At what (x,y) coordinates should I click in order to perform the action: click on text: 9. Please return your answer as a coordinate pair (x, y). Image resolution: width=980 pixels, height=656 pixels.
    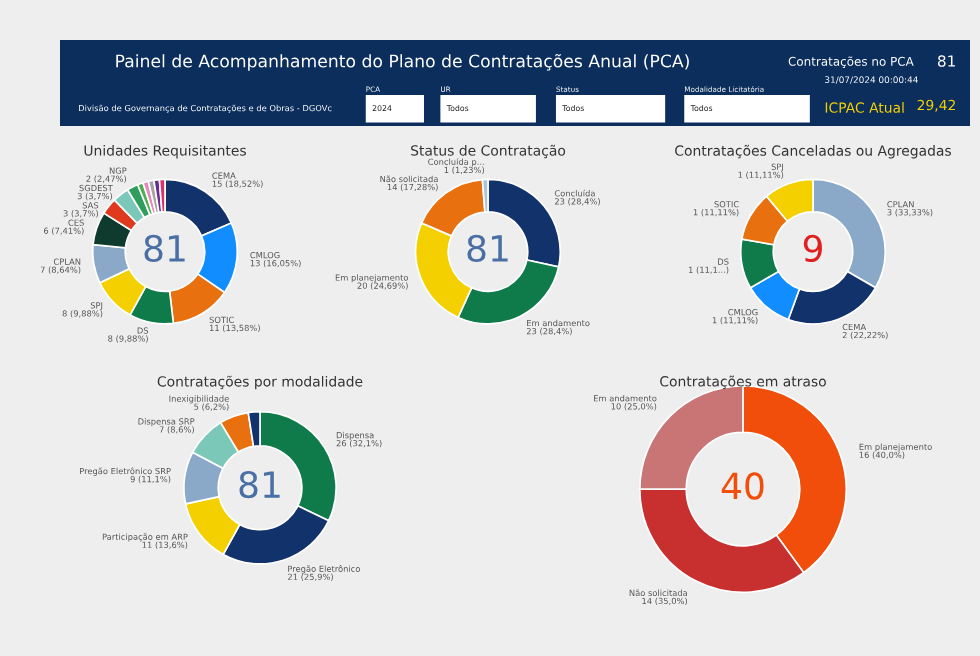
    Looking at the image, I should click on (812, 248).